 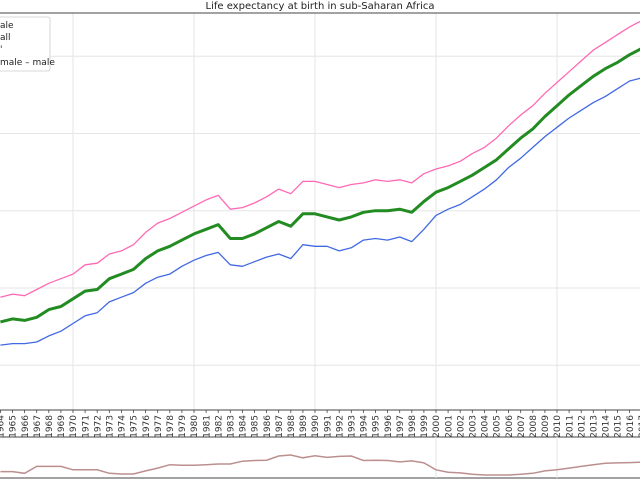 What do you see at coordinates (461, 426) in the screenshot?
I see `x-tick-label: 2002` at bounding box center [461, 426].